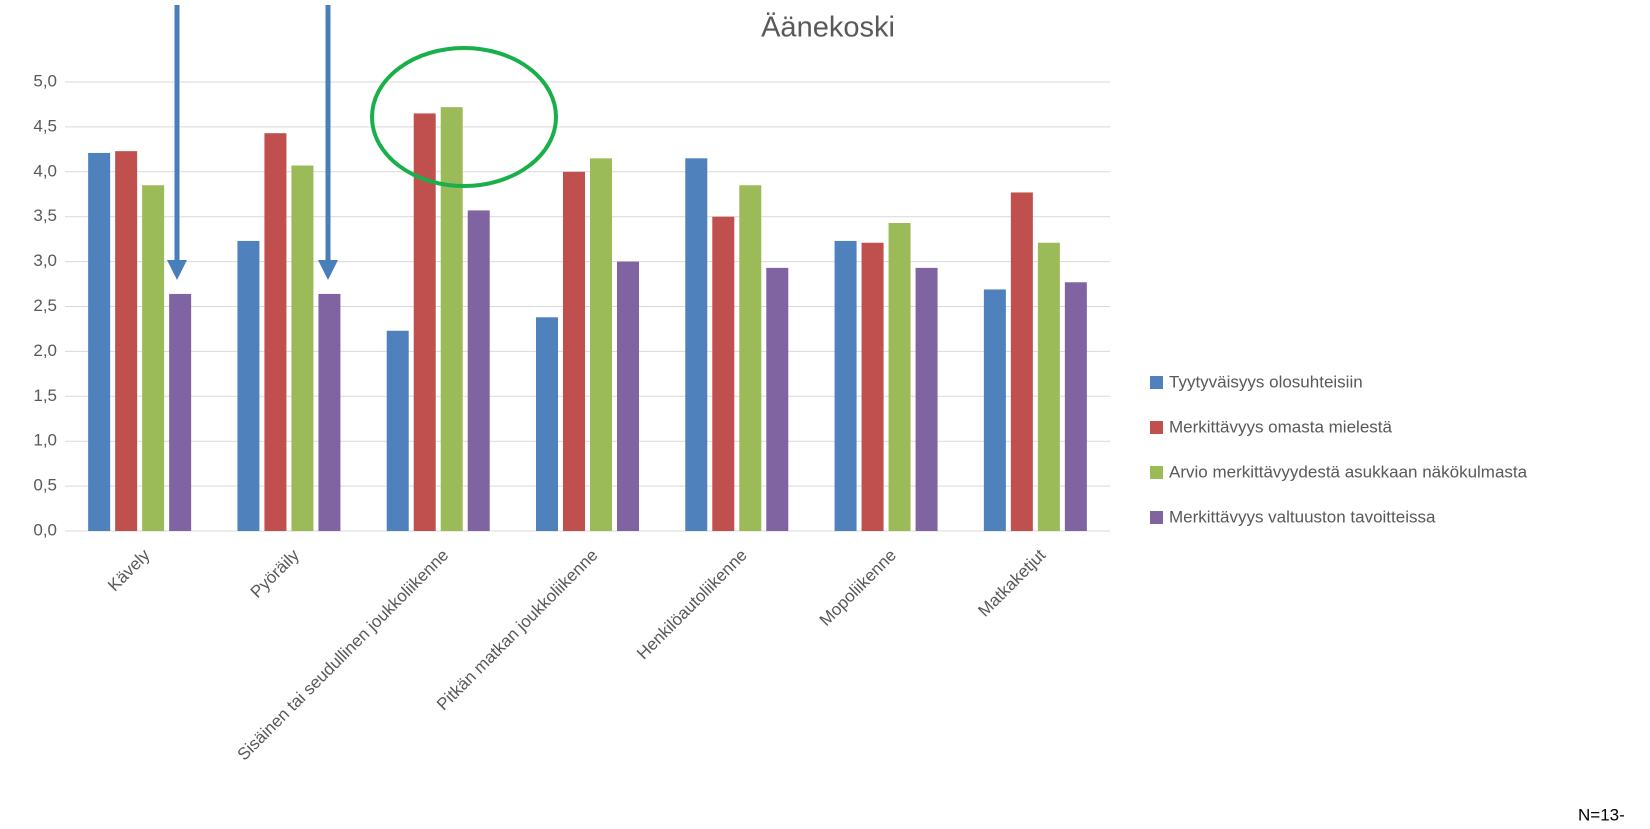  Describe the element at coordinates (1302, 516) in the screenshot. I see `legend-label: Merkittävyys valtuuston tavoitteissa` at that location.